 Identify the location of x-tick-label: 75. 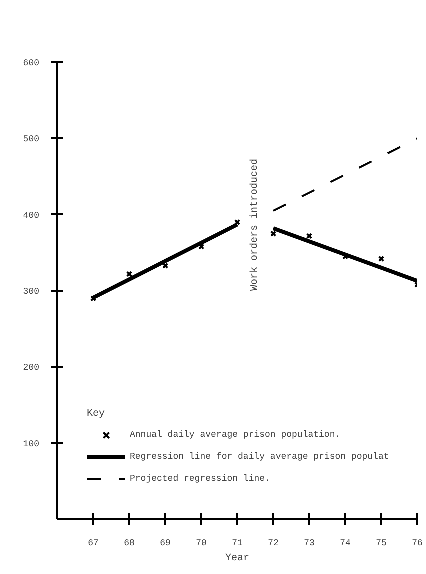
(381, 543).